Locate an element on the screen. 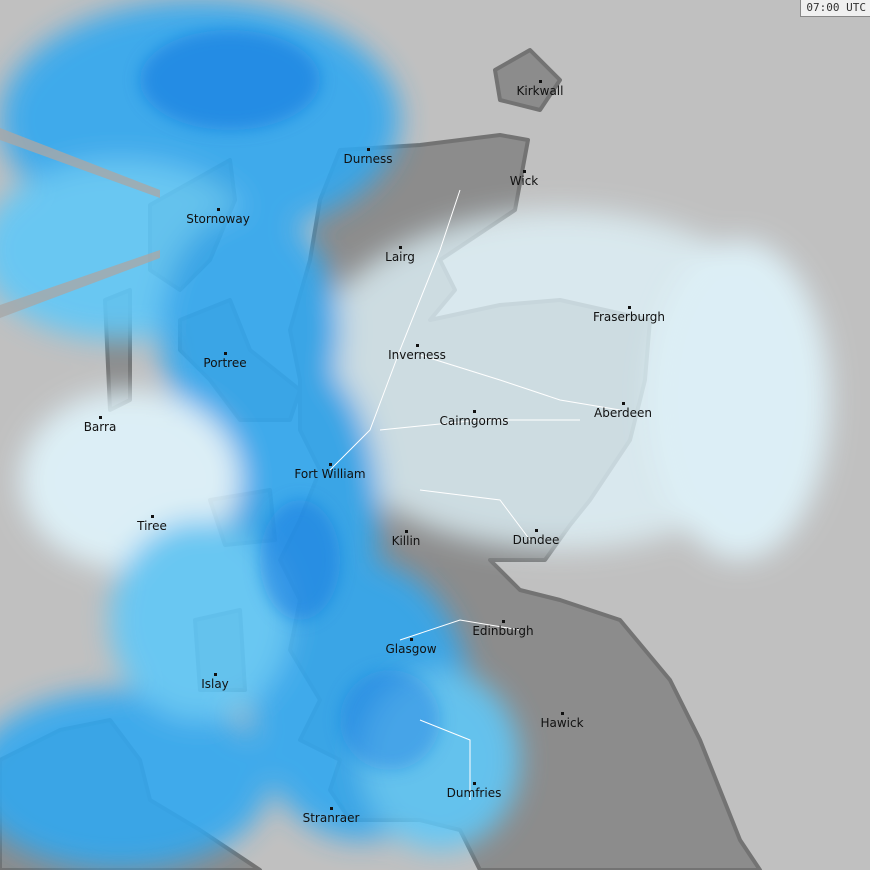 This screenshot has height=870, width=870. town-label: Dundee is located at coordinates (536, 540).